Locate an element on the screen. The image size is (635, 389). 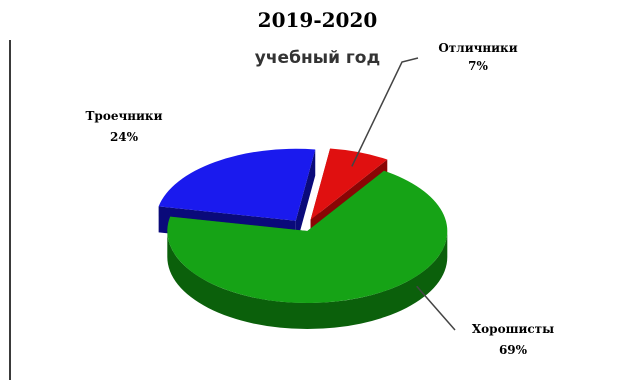
chart-title: 2019-2020 is located at coordinates (317, 20).